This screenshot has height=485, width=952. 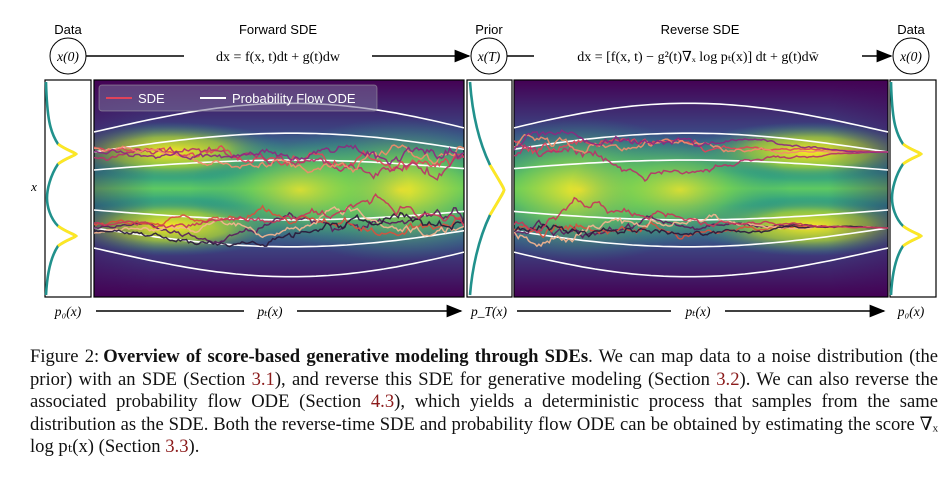 I want to click on node-x0-right-label: x(0), so click(x=910, y=56).